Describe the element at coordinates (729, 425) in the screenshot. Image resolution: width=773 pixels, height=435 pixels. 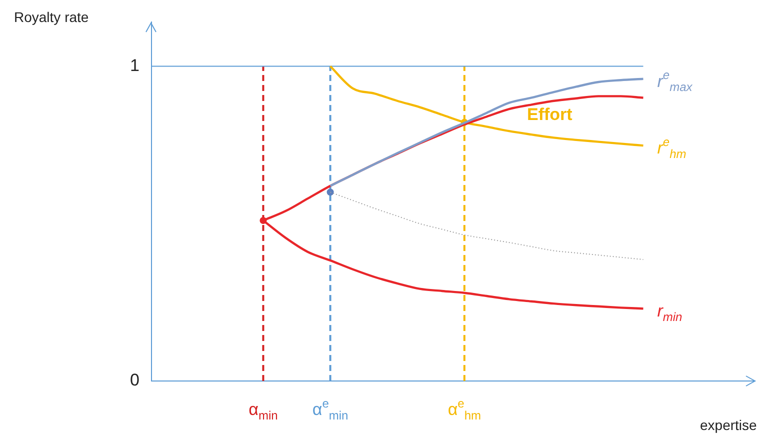
I see `x-axis-title: expertise` at that location.